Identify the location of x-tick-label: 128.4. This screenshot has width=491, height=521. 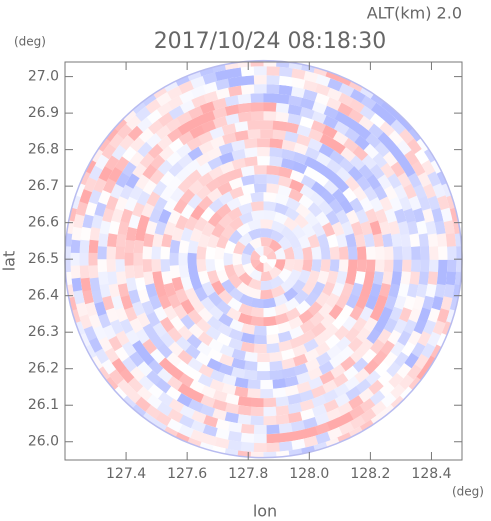
(431, 474).